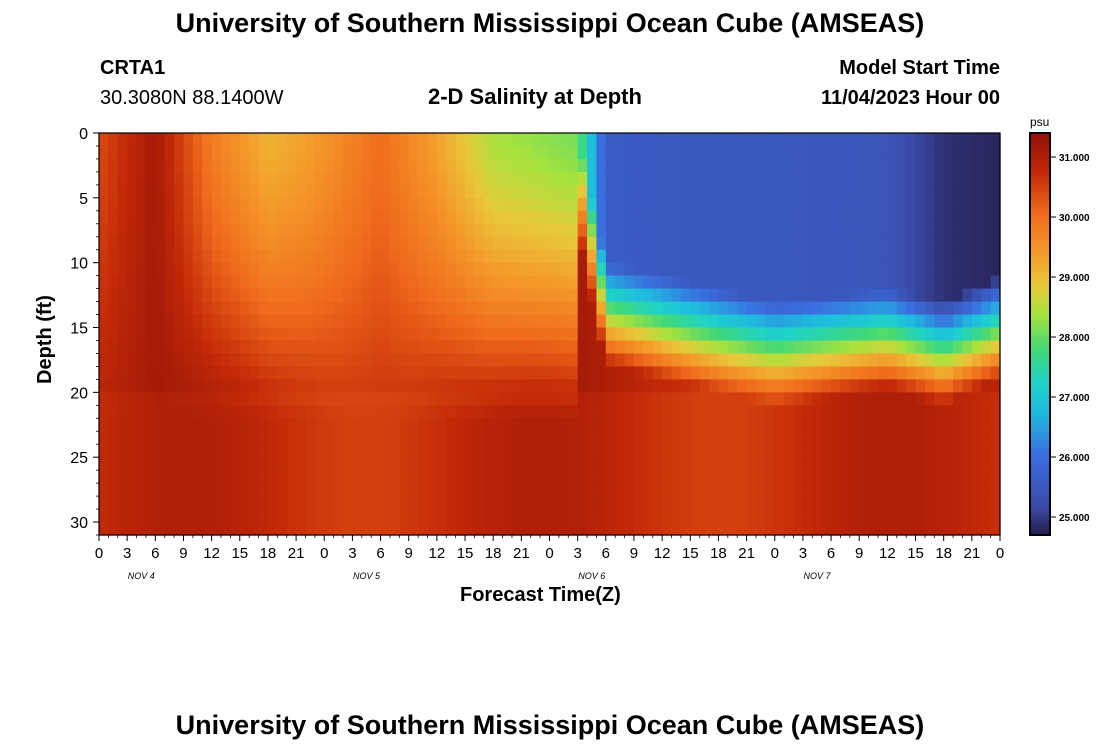 The height and width of the screenshot is (750, 1100). Describe the element at coordinates (367, 576) in the screenshot. I see `day-label: NOV 5` at that location.